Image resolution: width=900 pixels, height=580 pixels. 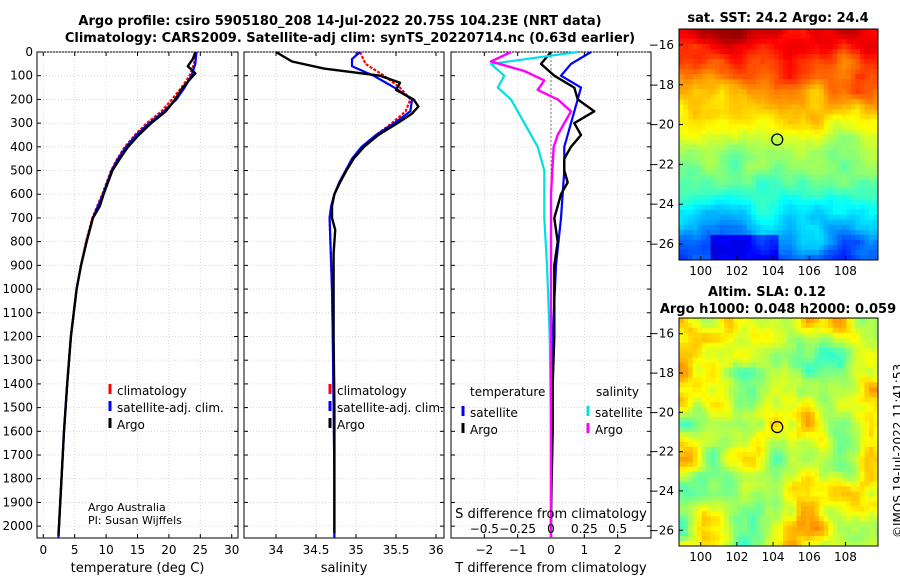 I want to click on imos-stamp: ©IMOS 19-Jul-2022 11:41:53, so click(x=895, y=450).